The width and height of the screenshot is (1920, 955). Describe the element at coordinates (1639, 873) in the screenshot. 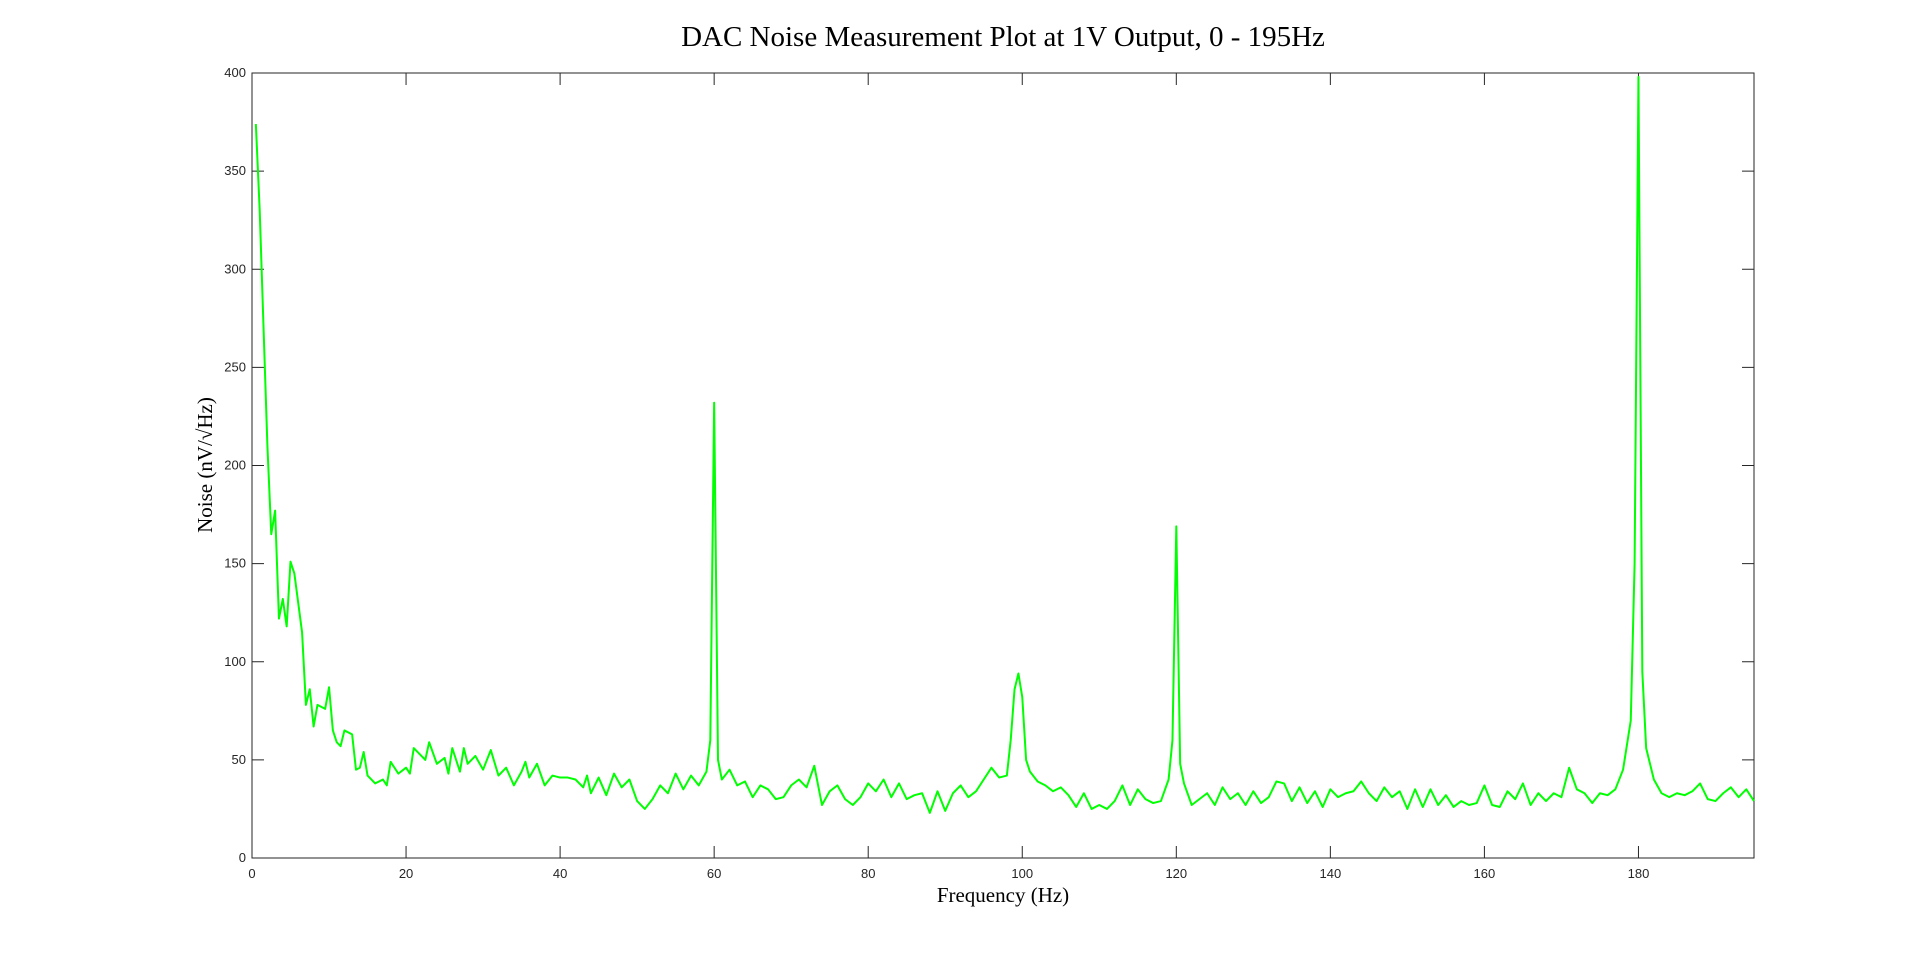

I see `x-tick-label: 180` at that location.